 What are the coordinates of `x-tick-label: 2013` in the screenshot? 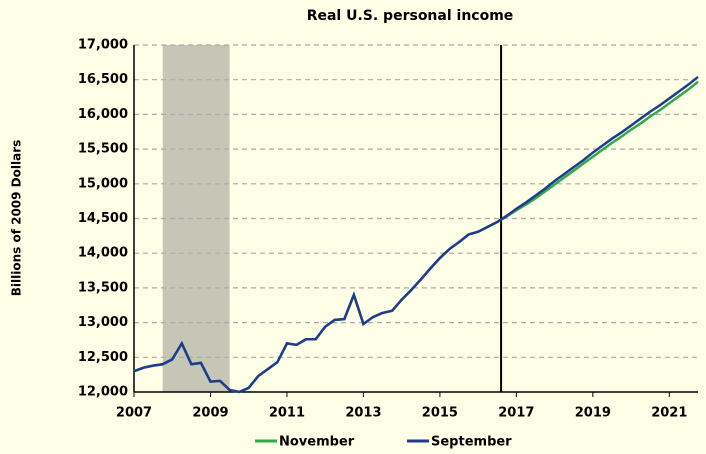 It's located at (363, 413).